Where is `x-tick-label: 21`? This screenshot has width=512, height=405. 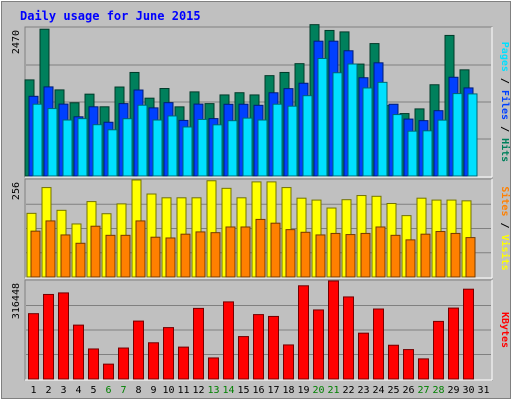 x-tick-label: 21 is located at coordinates (333, 390).